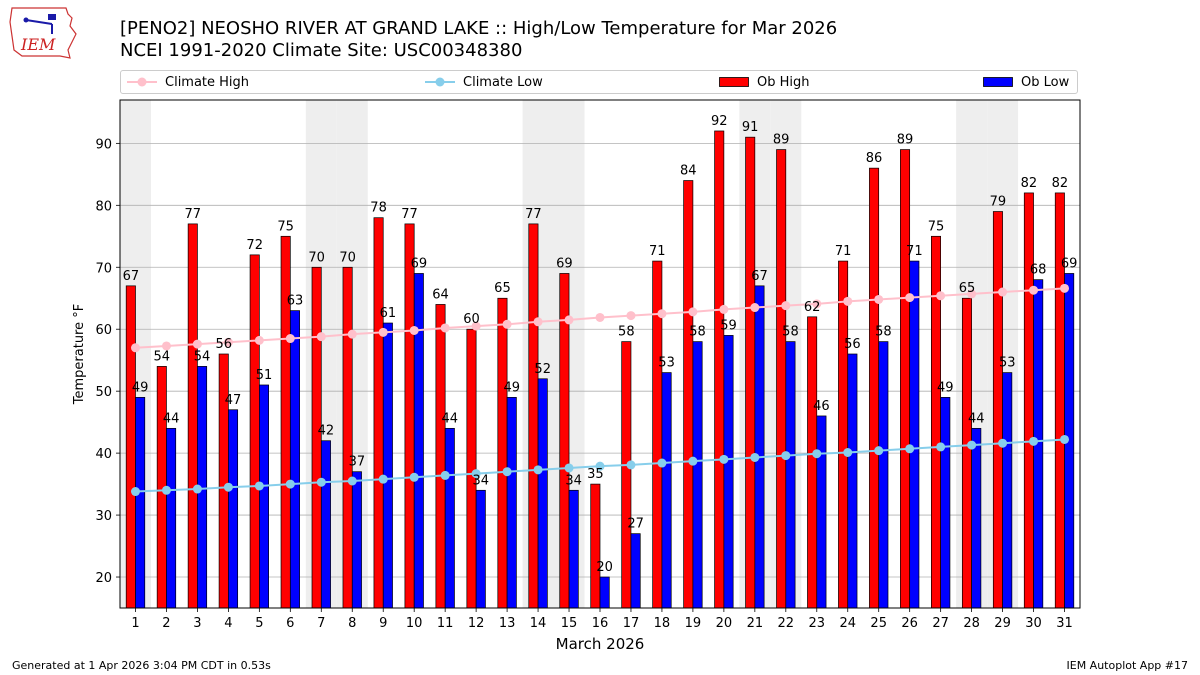 The width and height of the screenshot is (1200, 675). What do you see at coordinates (484, 82) in the screenshot?
I see `legend-item-climate-low: Climate Low` at bounding box center [484, 82].